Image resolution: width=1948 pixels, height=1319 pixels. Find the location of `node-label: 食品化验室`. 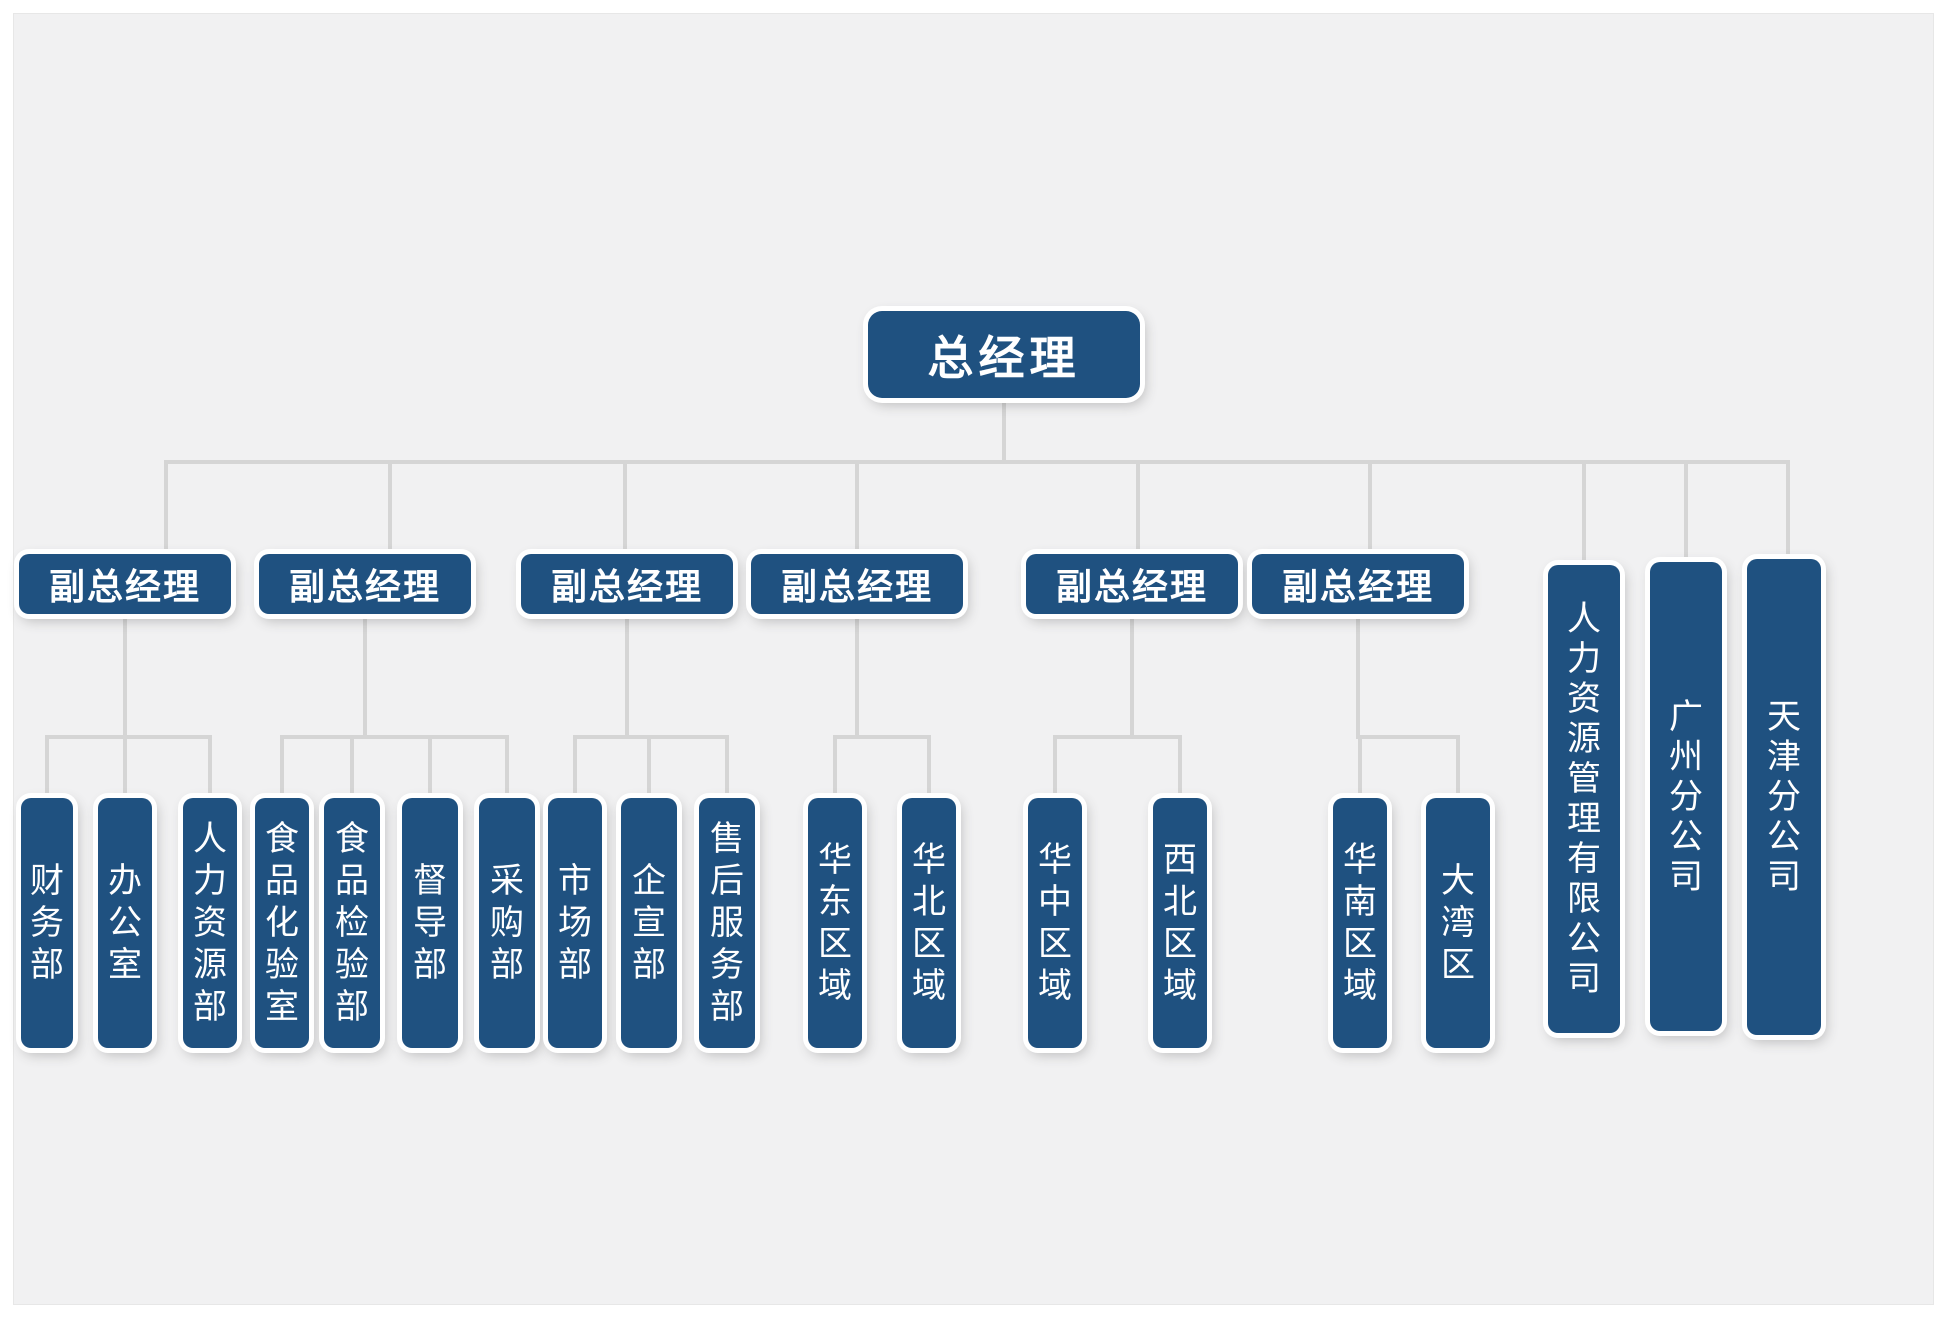

node-label: 食品化验室 is located at coordinates (282, 923).